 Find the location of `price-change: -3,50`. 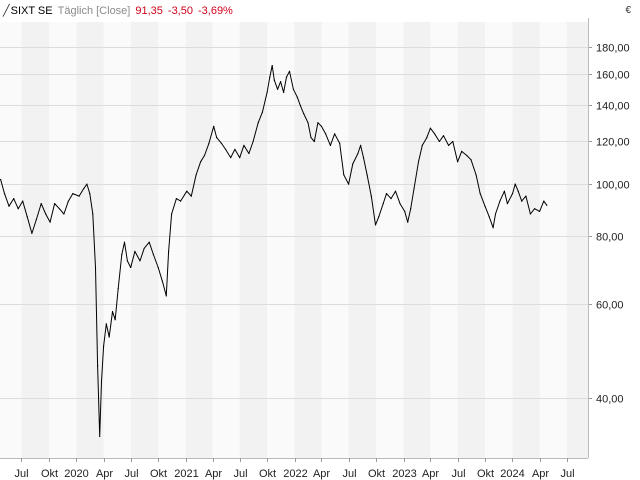

price-change: -3,50 is located at coordinates (180, 11).